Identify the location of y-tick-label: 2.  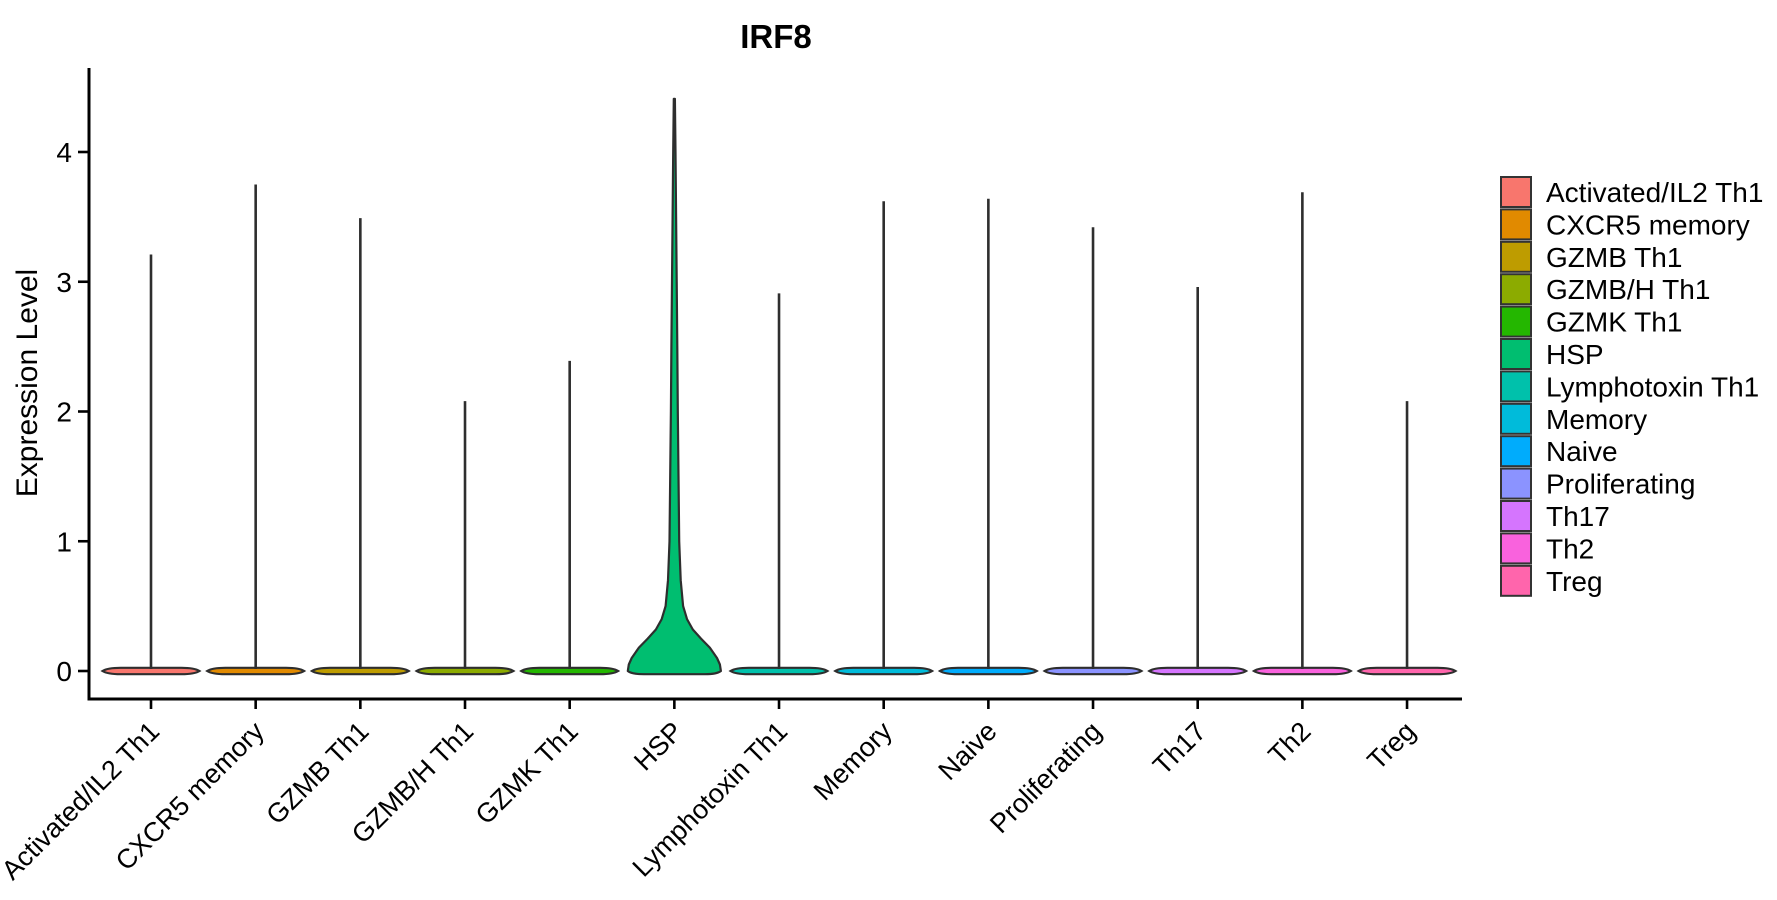
(64, 412).